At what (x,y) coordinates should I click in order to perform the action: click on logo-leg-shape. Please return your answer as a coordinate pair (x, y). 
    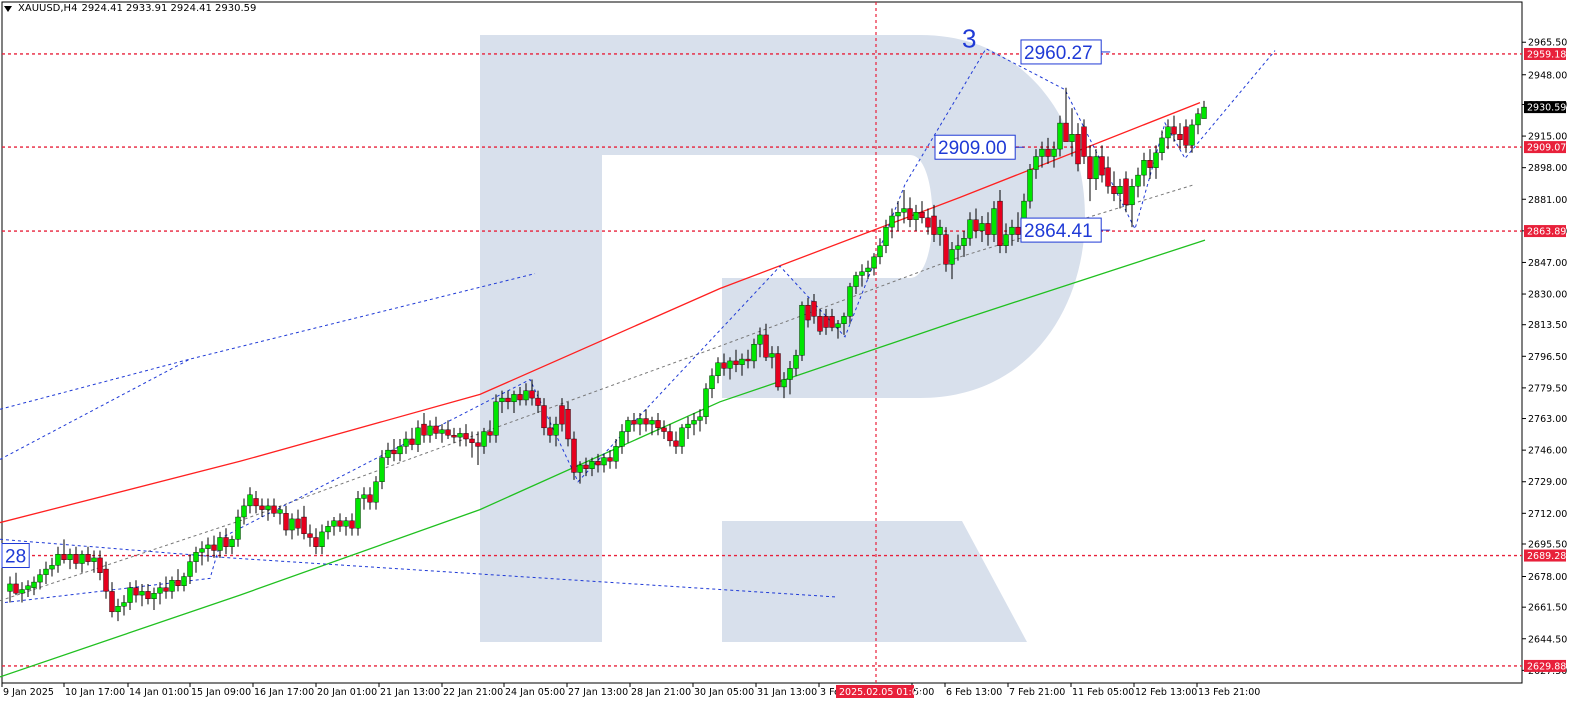
    Looking at the image, I should click on (874, 581).